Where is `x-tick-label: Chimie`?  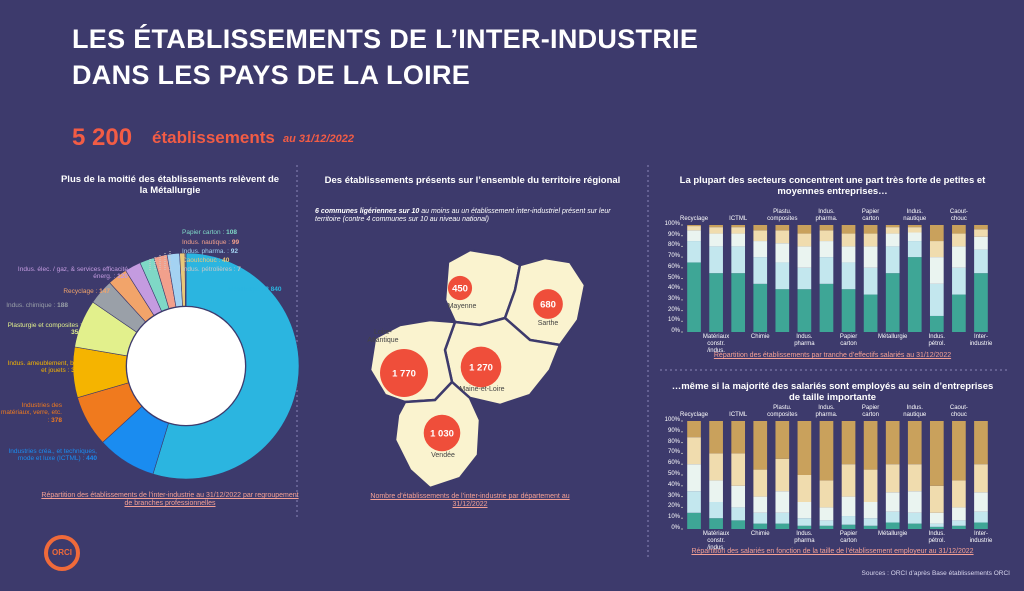 x-tick-label: Chimie is located at coordinates (760, 337).